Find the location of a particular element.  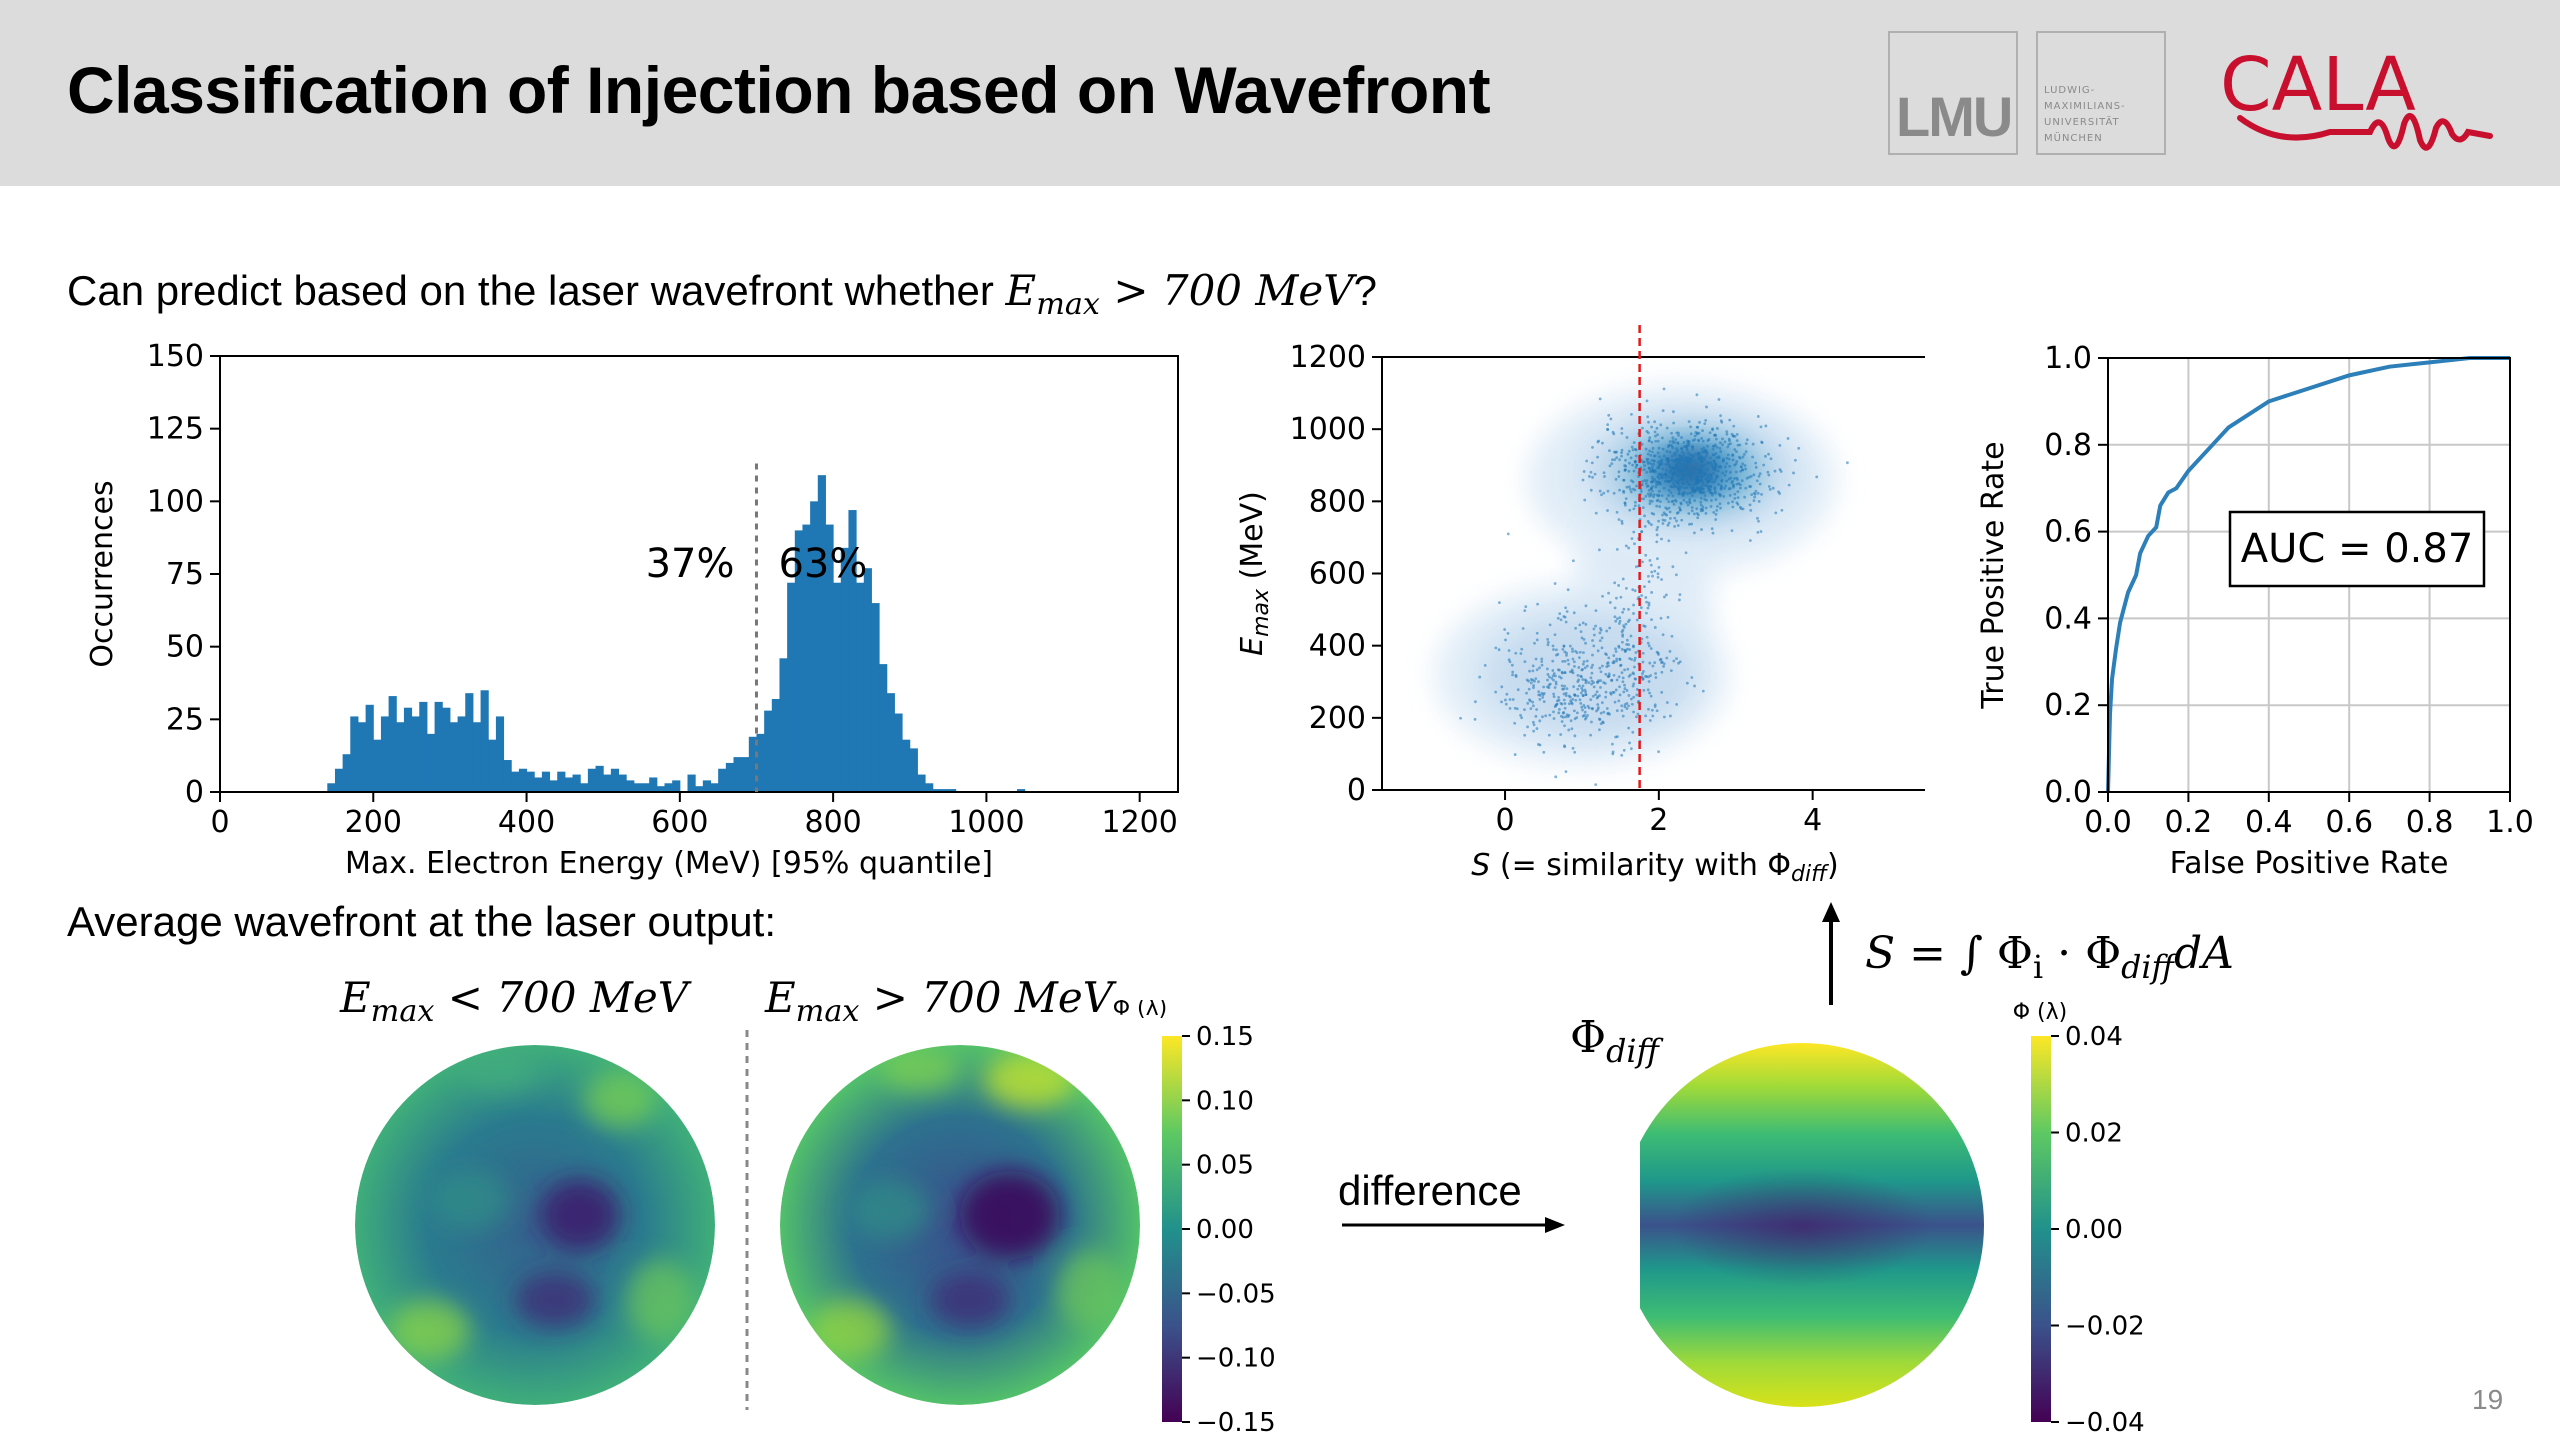

y-tick-label: 1200 is located at coordinates (1328, 357).